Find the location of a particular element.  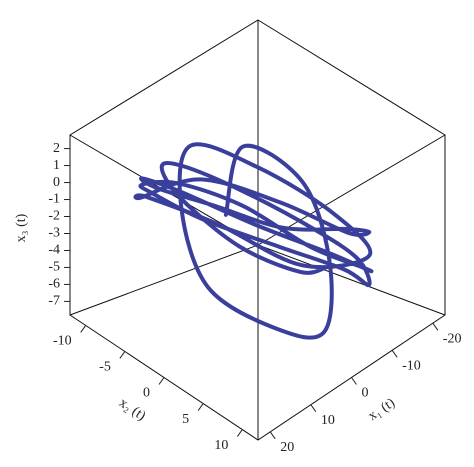

y-tick-label: 10 is located at coordinates (221, 445).